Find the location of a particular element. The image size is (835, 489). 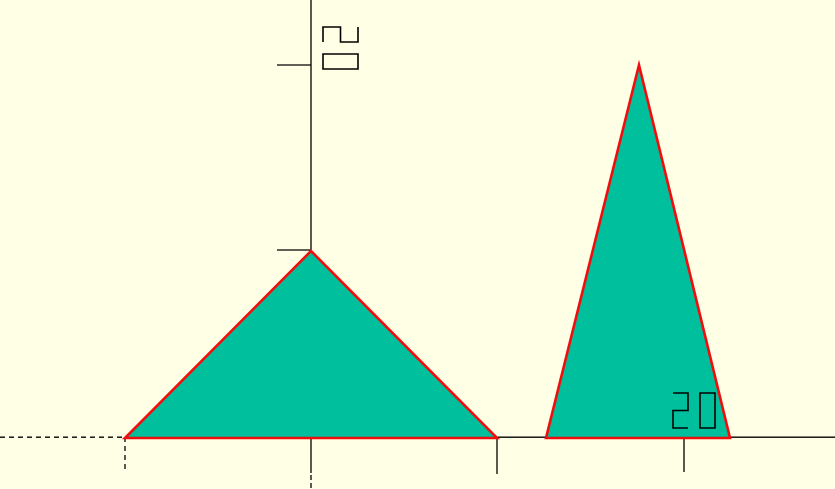

y-dimension-label is located at coordinates (340, 48).